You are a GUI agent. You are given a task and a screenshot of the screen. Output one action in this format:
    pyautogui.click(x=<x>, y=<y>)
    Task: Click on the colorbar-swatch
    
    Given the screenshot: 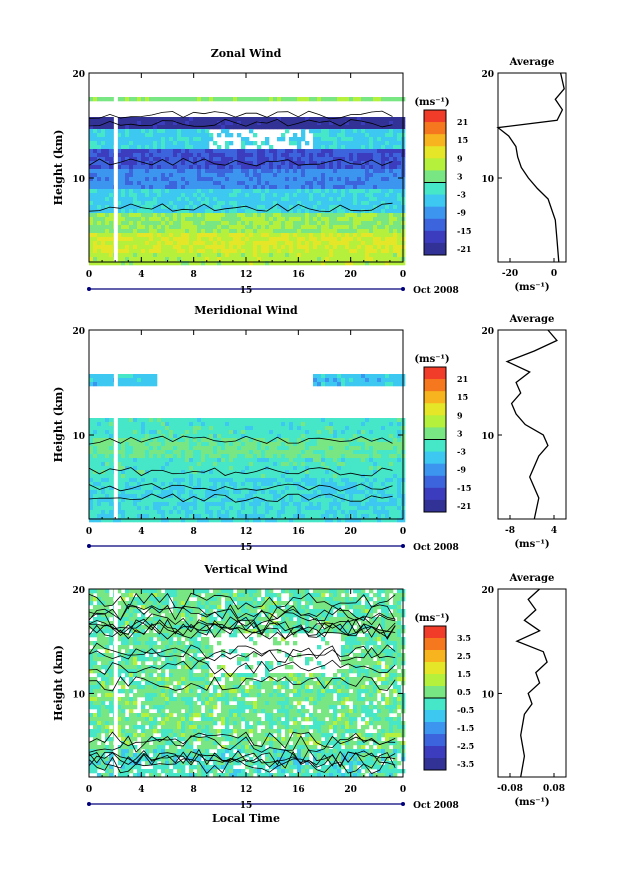 What is the action you would take?
    pyautogui.click(x=435, y=249)
    